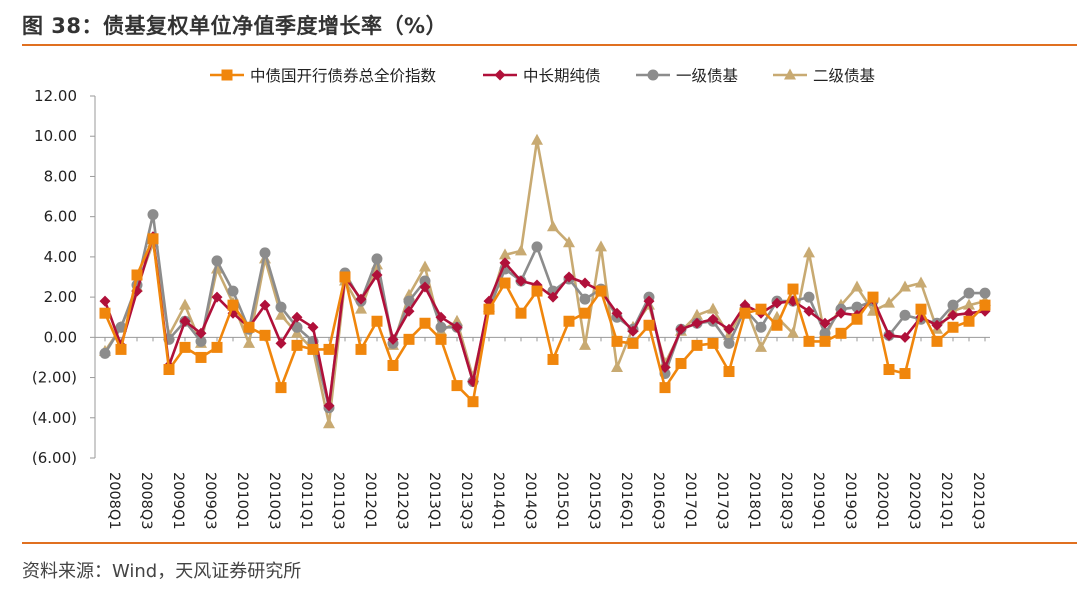 Image resolution: width=1080 pixels, height=597 pixels. What do you see at coordinates (274, 501) in the screenshot?
I see `x-tick-label: 2010Q3` at bounding box center [274, 501].